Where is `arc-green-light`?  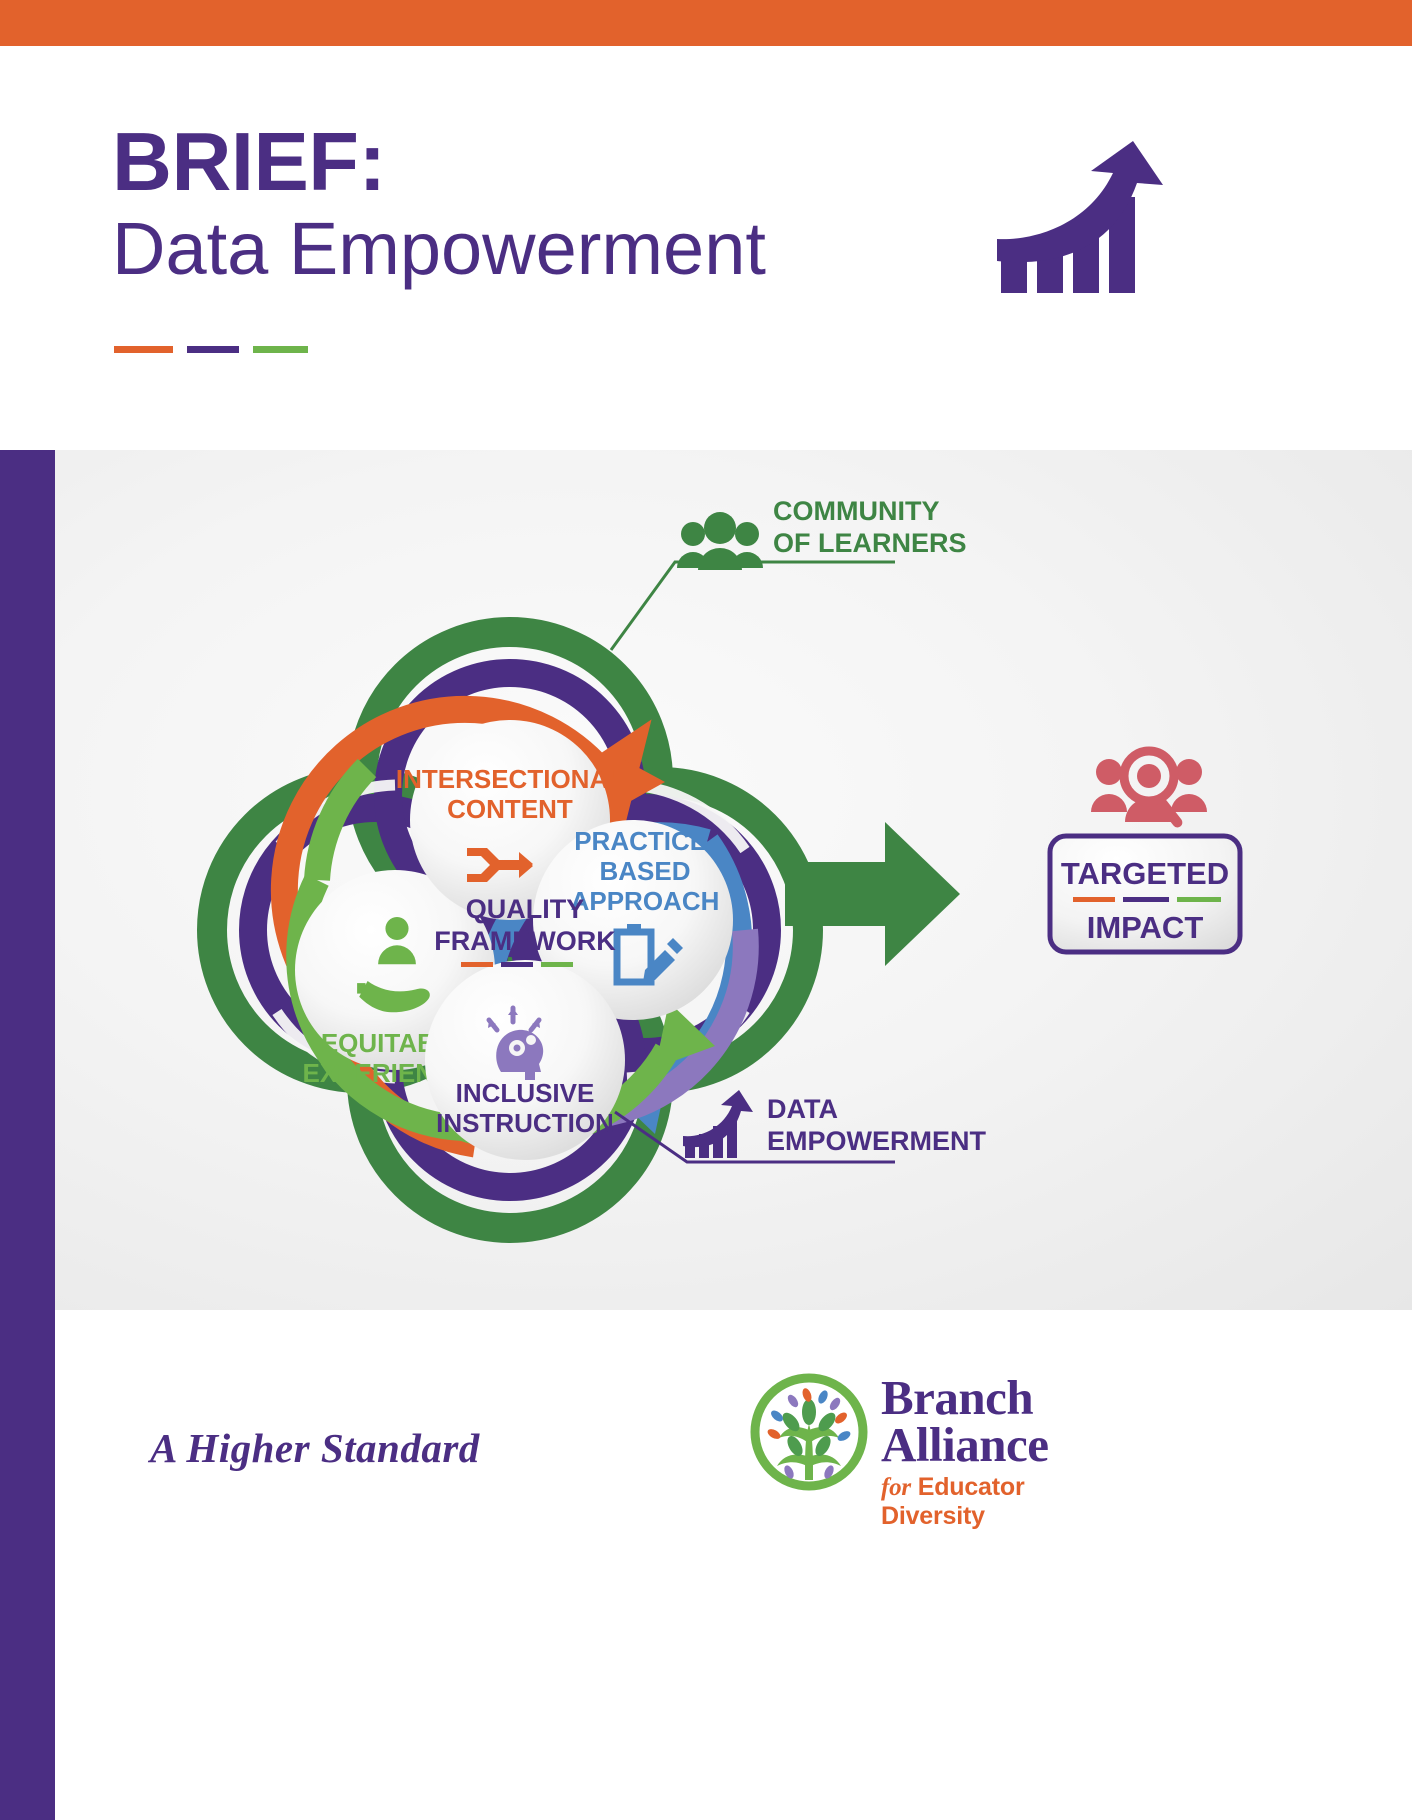
arc-green-light is located at coordinates (375, 1007).